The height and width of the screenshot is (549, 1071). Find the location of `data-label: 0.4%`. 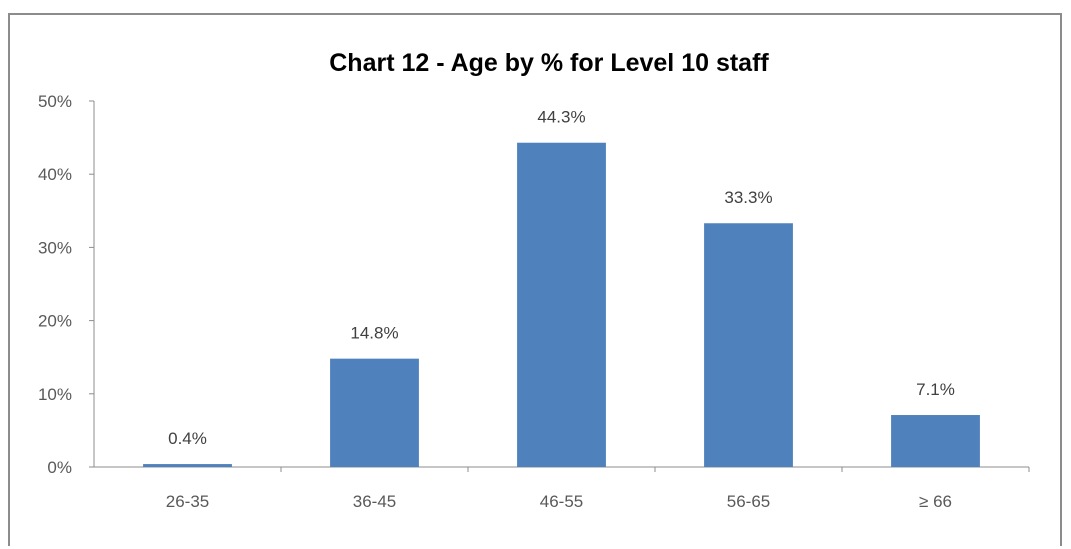

data-label: 0.4% is located at coordinates (187, 438).